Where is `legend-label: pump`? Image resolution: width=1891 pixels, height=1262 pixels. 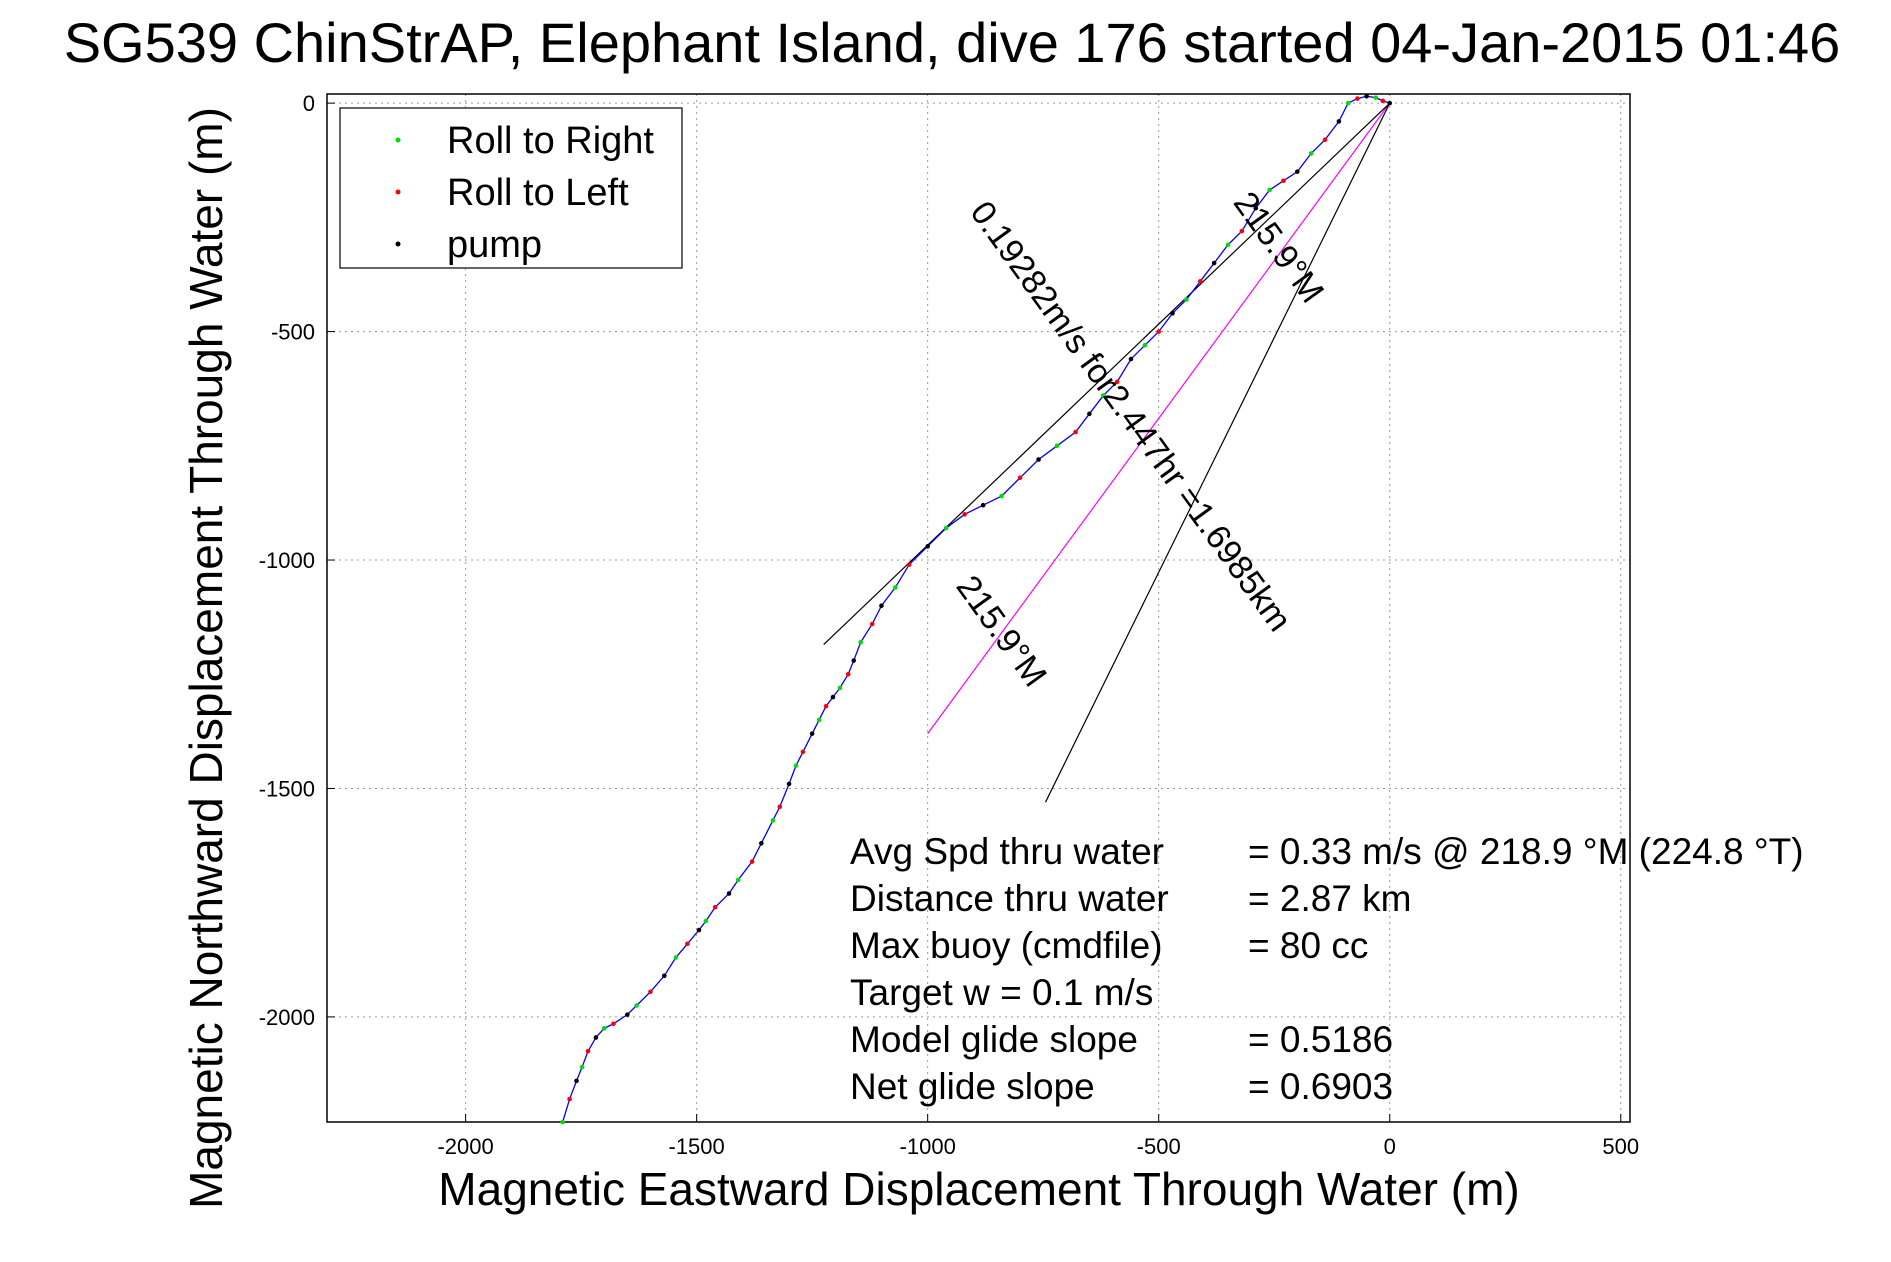
legend-label: pump is located at coordinates (494, 245).